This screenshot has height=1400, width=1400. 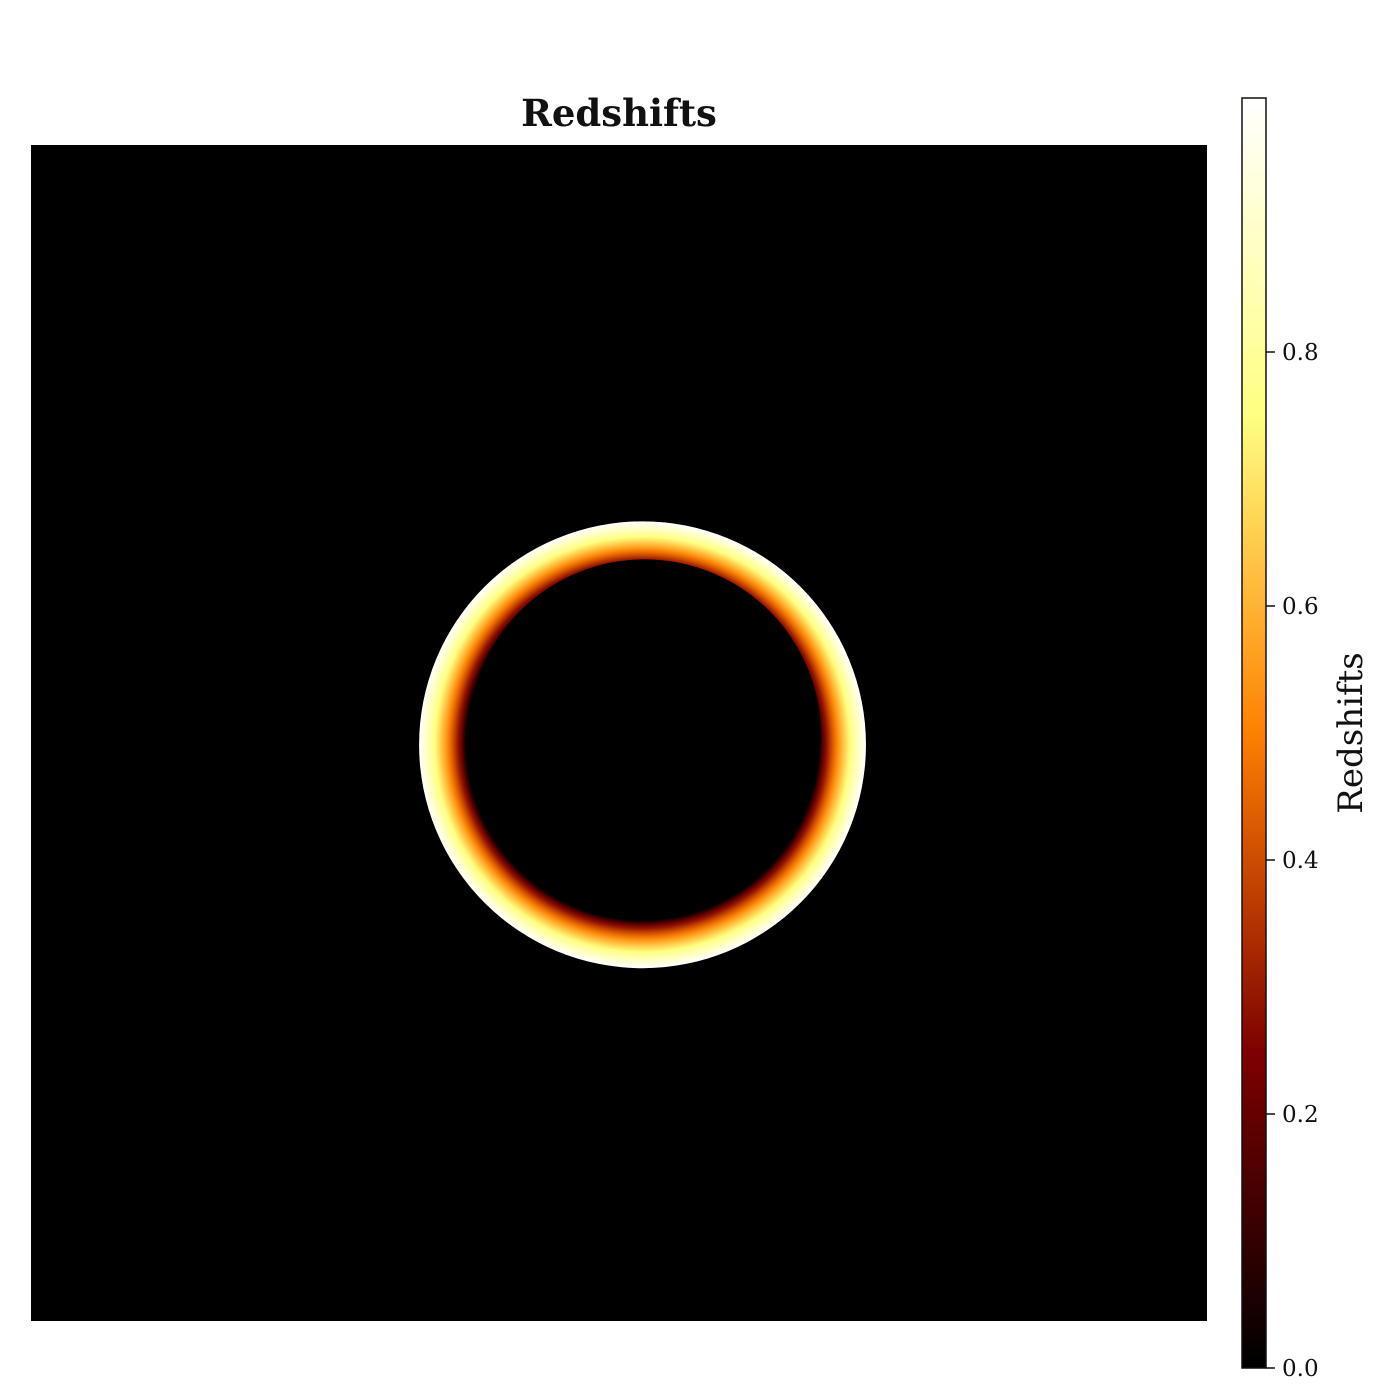 I want to click on chart-title: Redshifts, so click(x=619, y=113).